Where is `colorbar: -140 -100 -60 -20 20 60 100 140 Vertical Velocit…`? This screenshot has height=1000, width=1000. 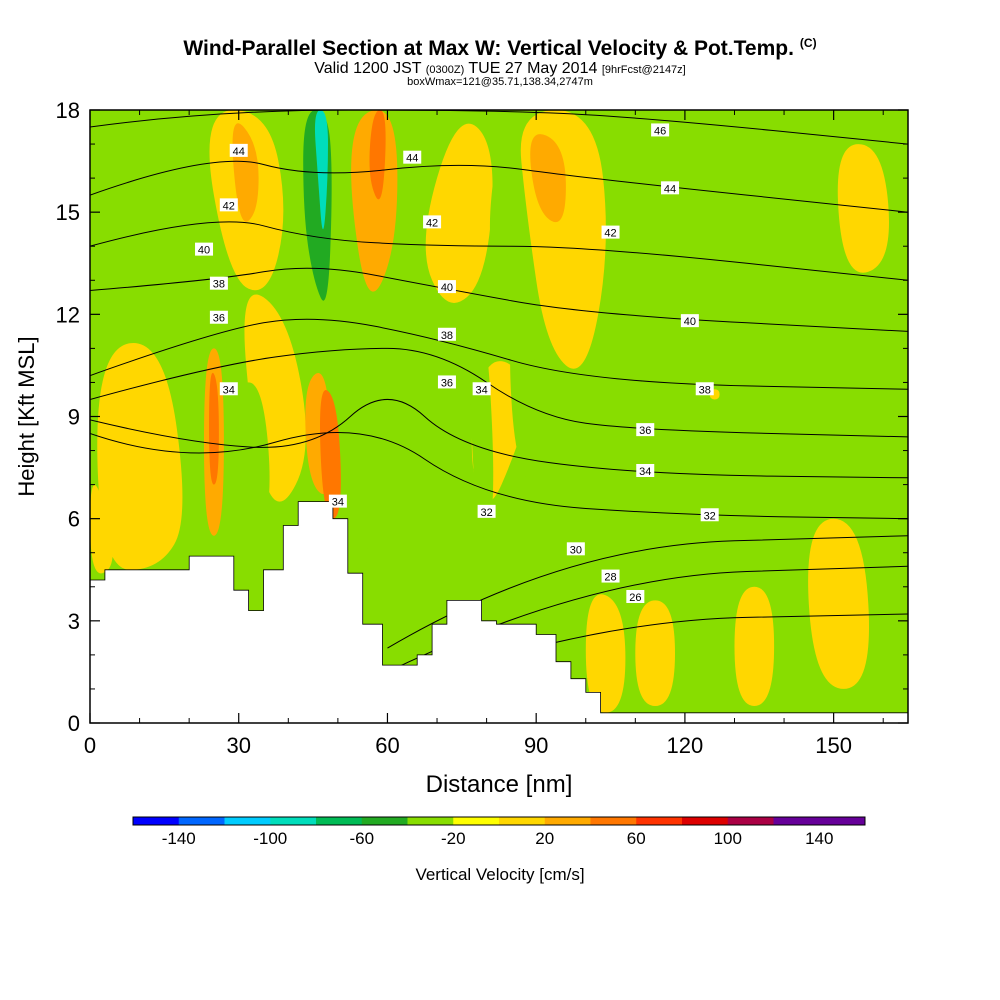 colorbar: -140 -100 -60 -20 20 60 100 140 Vertical Velocit… is located at coordinates (499, 850).